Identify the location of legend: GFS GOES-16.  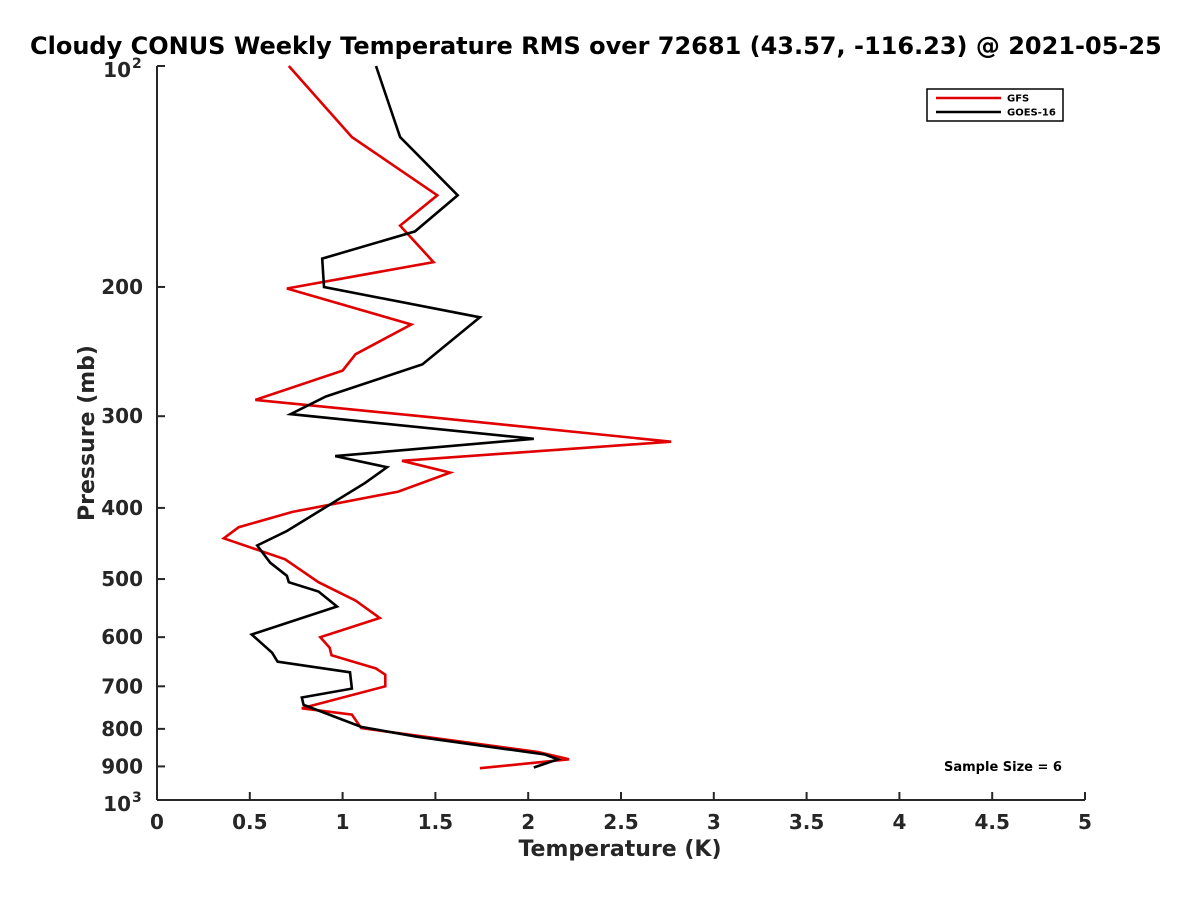
(995, 105).